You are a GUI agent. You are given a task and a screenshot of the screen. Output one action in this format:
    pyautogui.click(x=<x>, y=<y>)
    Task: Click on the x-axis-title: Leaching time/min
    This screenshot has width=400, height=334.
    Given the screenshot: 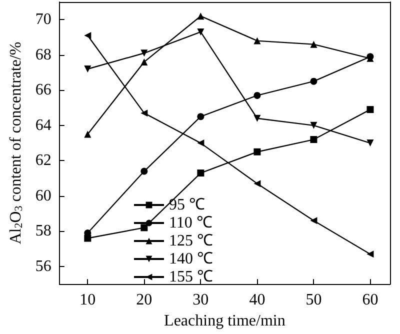 What is the action you would take?
    pyautogui.click(x=225, y=321)
    